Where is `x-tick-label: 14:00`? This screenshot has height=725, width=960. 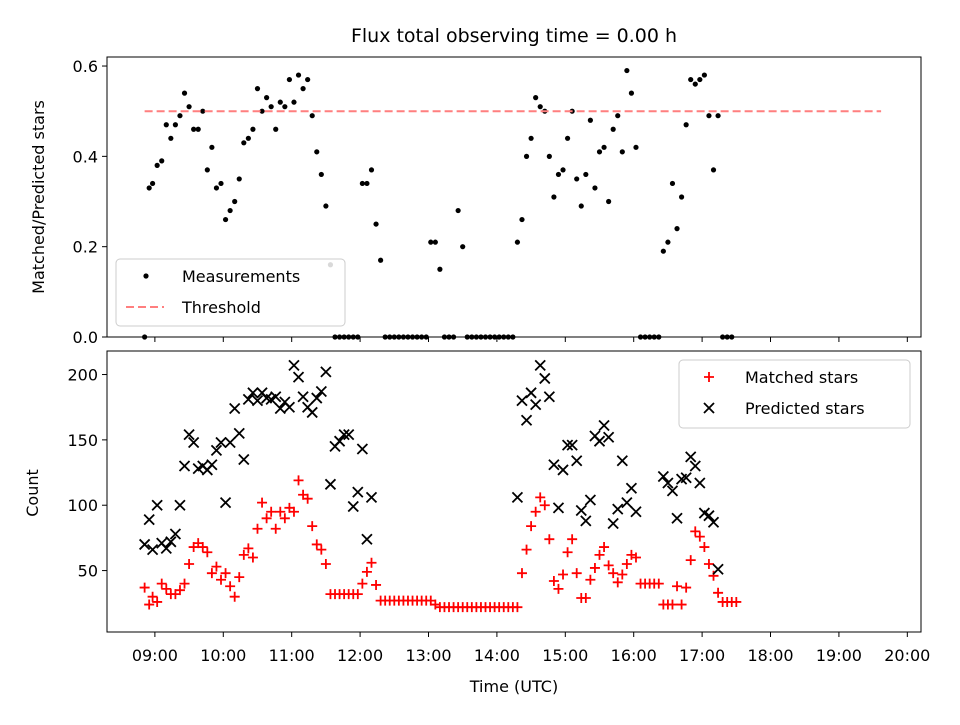 x-tick-label: 14:00 is located at coordinates (497, 655).